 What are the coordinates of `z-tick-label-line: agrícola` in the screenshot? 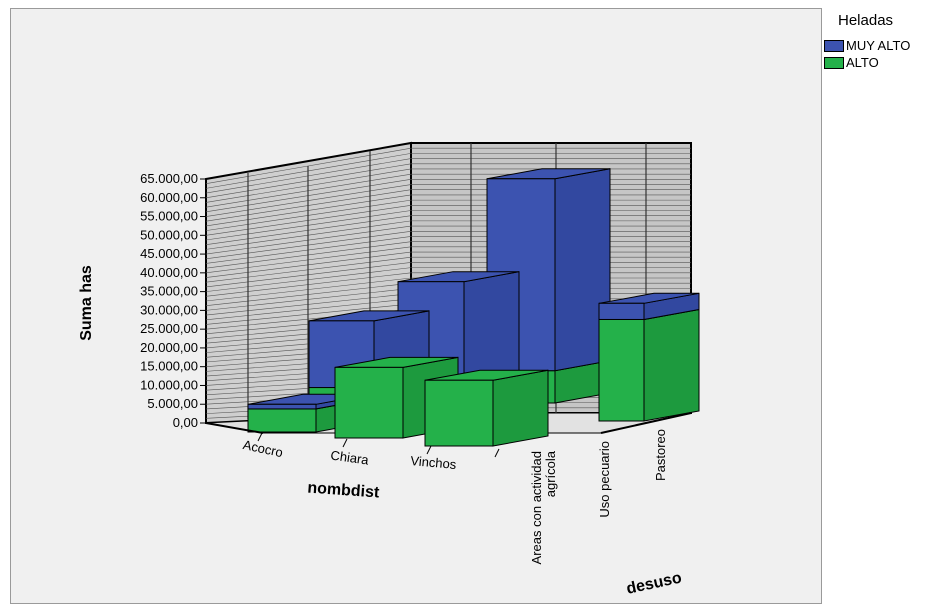 It's located at (550, 473).